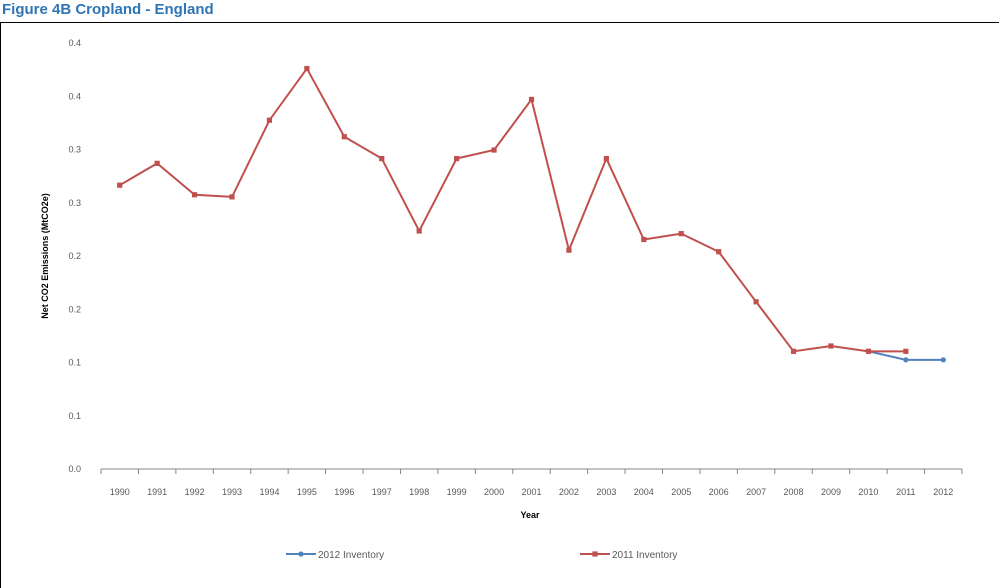 The image size is (999, 588). Describe the element at coordinates (499, 22) in the screenshot. I see `title-rule` at that location.